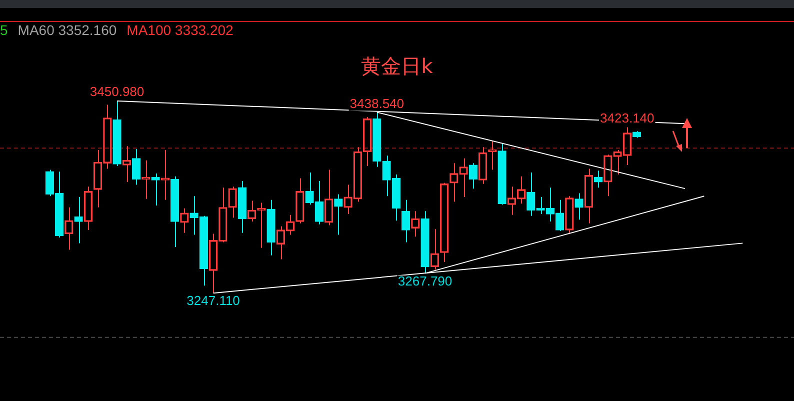  What do you see at coordinates (4, 30) in the screenshot?
I see `text: 5` at bounding box center [4, 30].